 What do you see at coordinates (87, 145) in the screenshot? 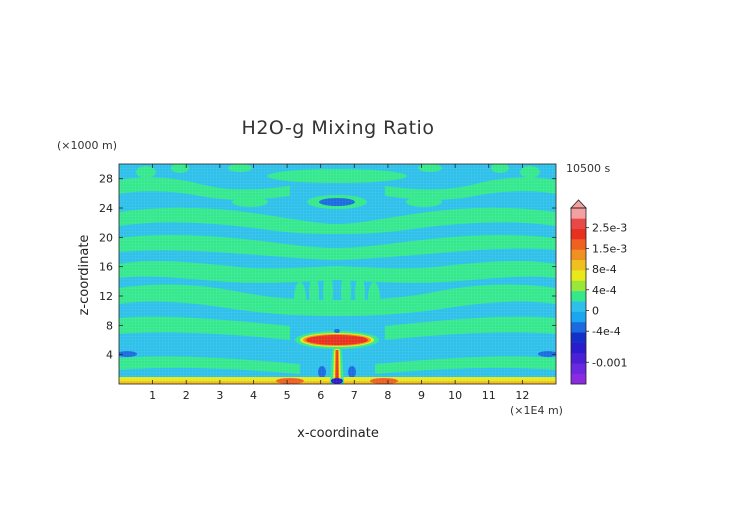
I see `y-unit-label: (×1000 m)` at bounding box center [87, 145].